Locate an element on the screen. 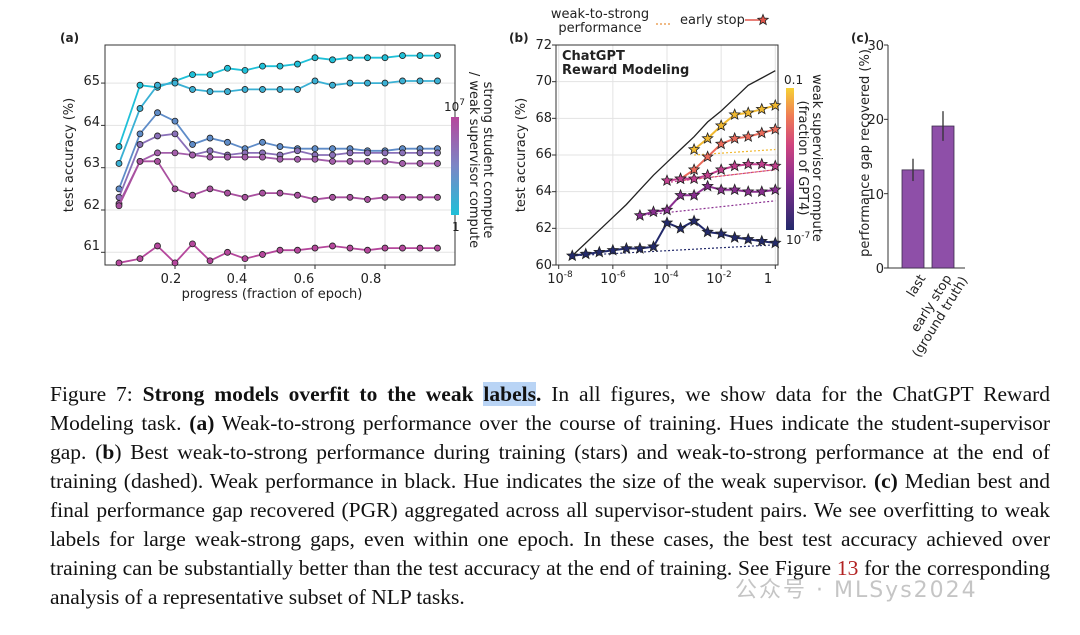 This screenshot has height=635, width=1080. a-ylabel: test accuracy (%) is located at coordinates (69, 155).